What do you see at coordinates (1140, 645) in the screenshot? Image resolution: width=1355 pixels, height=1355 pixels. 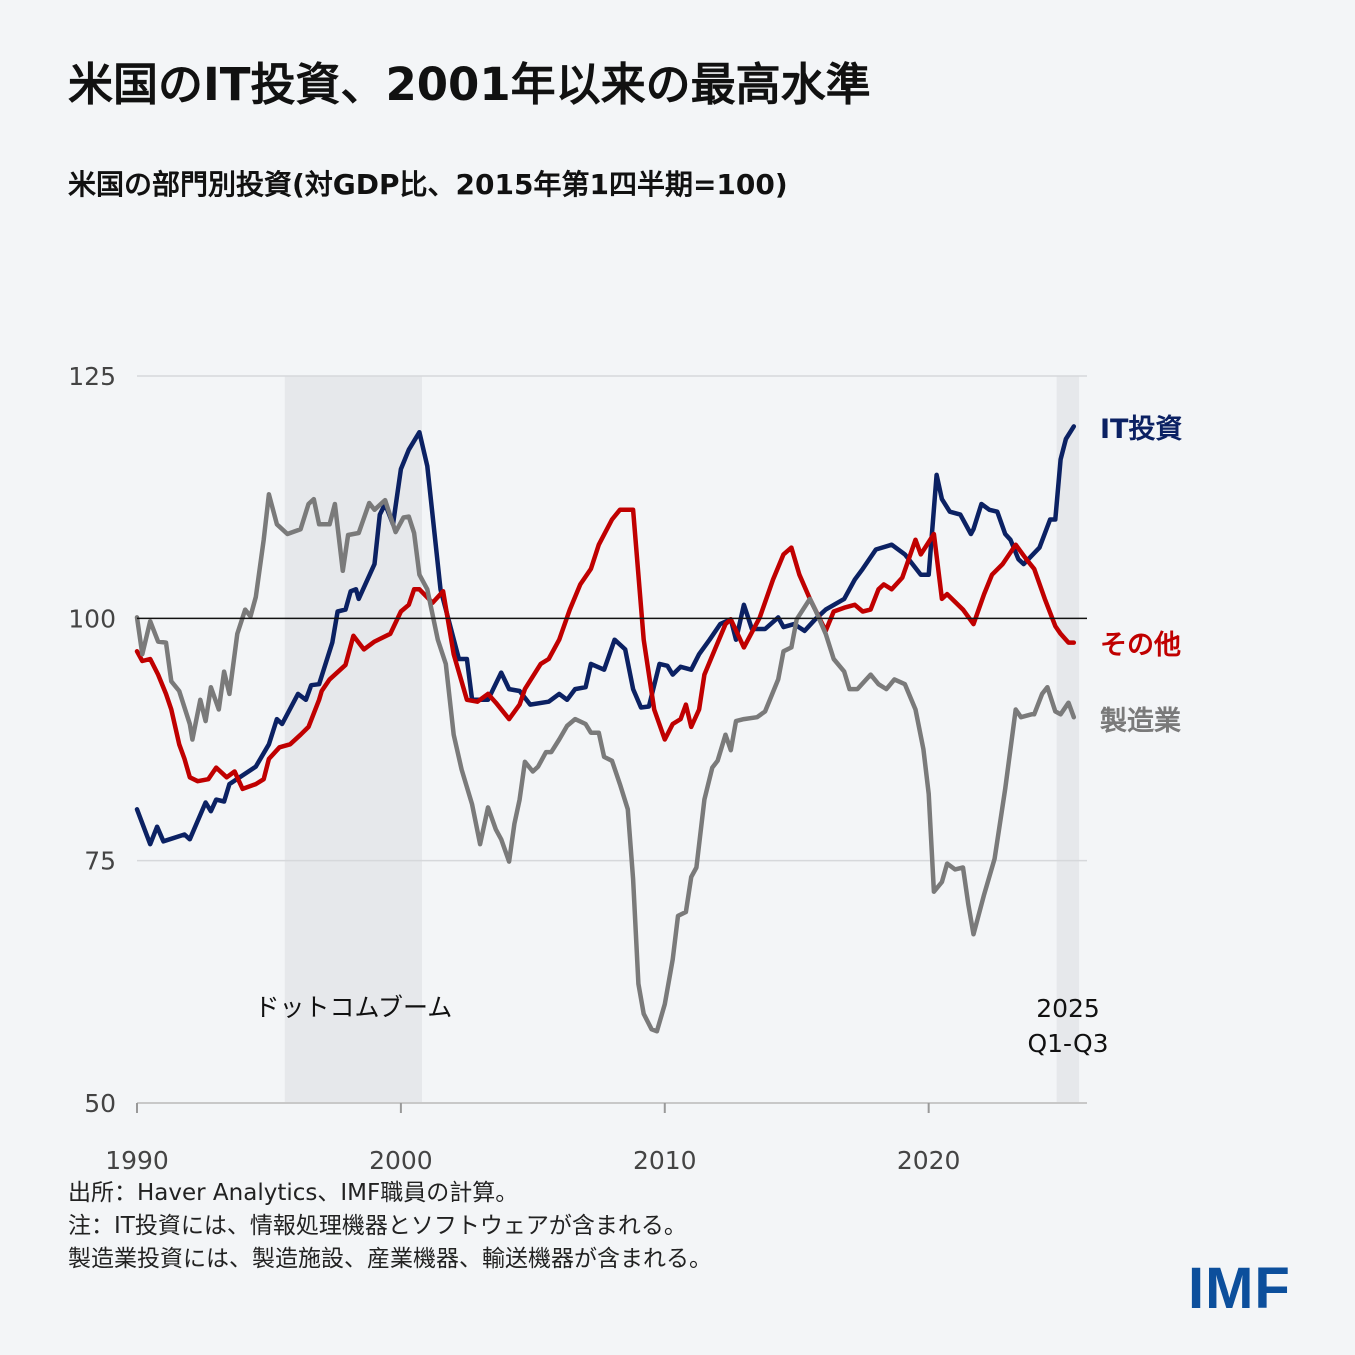 I see `series-label-2: その他` at bounding box center [1140, 645].